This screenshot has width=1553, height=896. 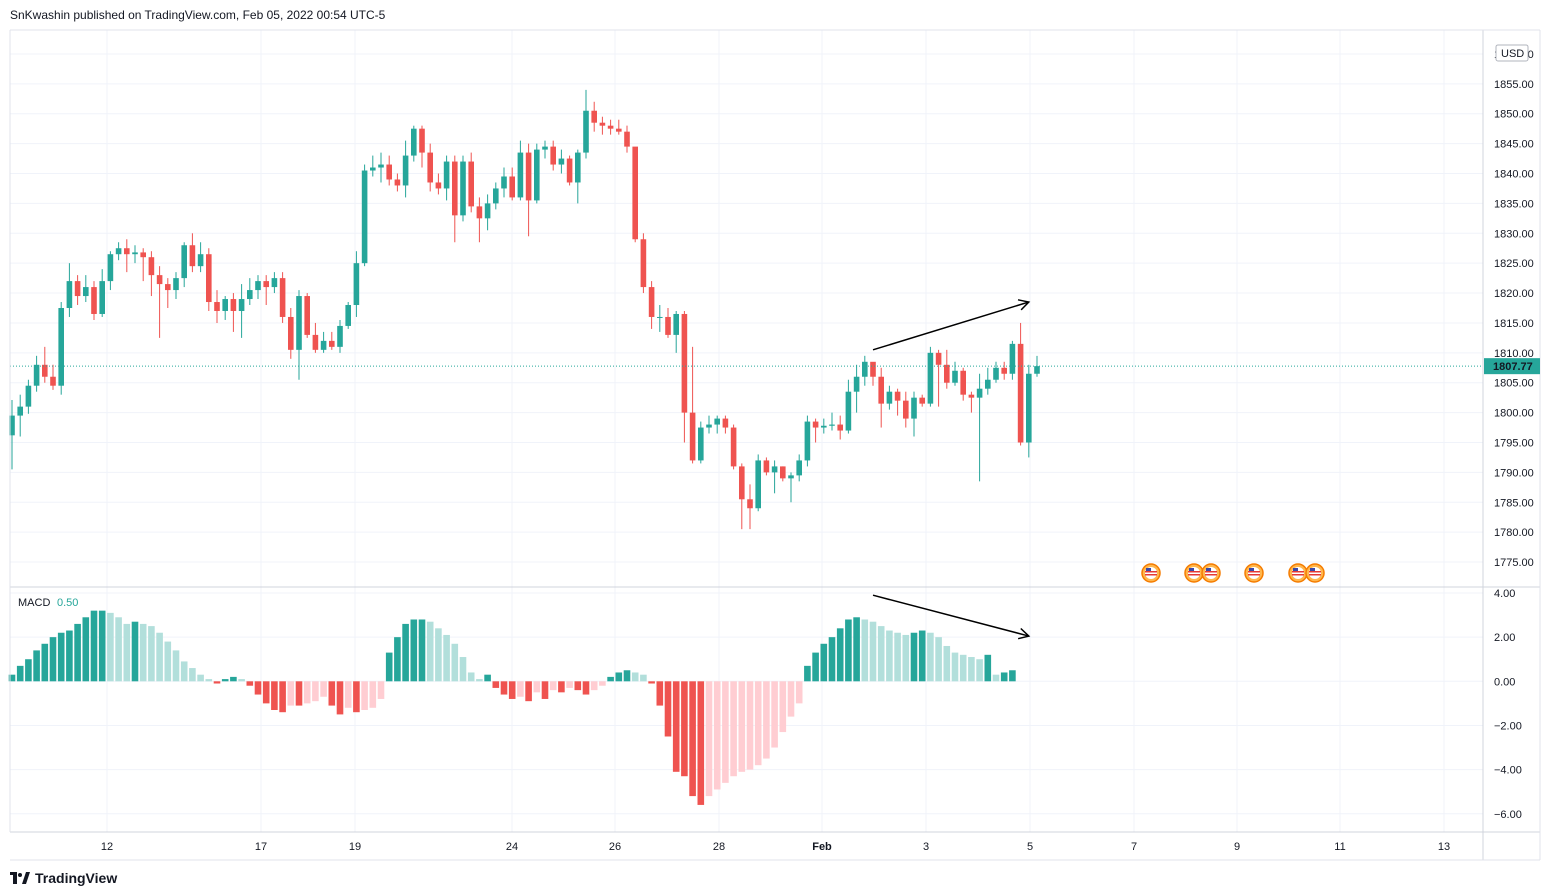 I want to click on trend-arrow-down, so click(x=950, y=615).